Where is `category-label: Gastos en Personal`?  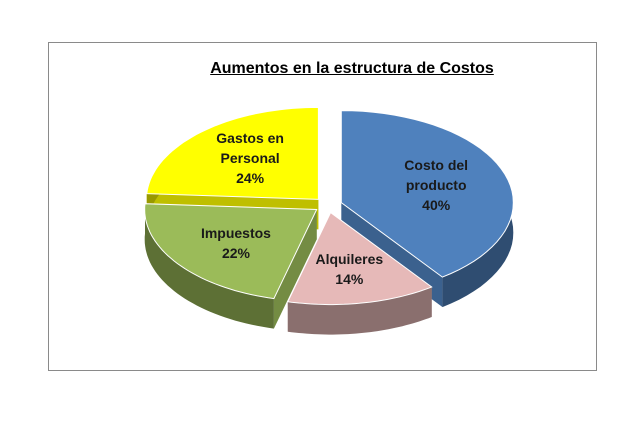 category-label: Gastos en Personal is located at coordinates (250, 147).